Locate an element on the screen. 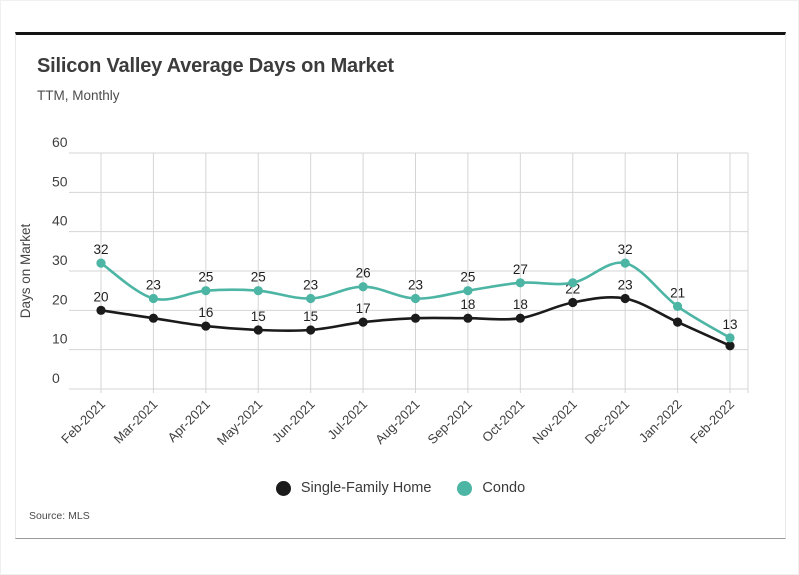 Image resolution: width=799 pixels, height=575 pixels. chart-title: Silicon Valley Average Days on Market is located at coordinates (215, 66).